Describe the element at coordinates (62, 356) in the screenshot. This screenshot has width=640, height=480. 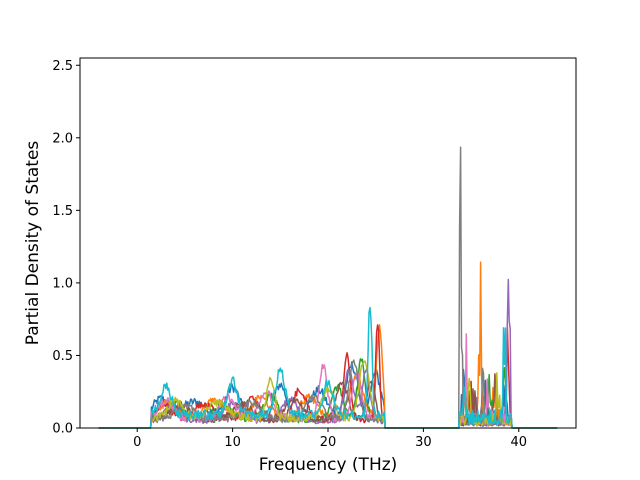
I see `y-tick-label: 0.5` at that location.